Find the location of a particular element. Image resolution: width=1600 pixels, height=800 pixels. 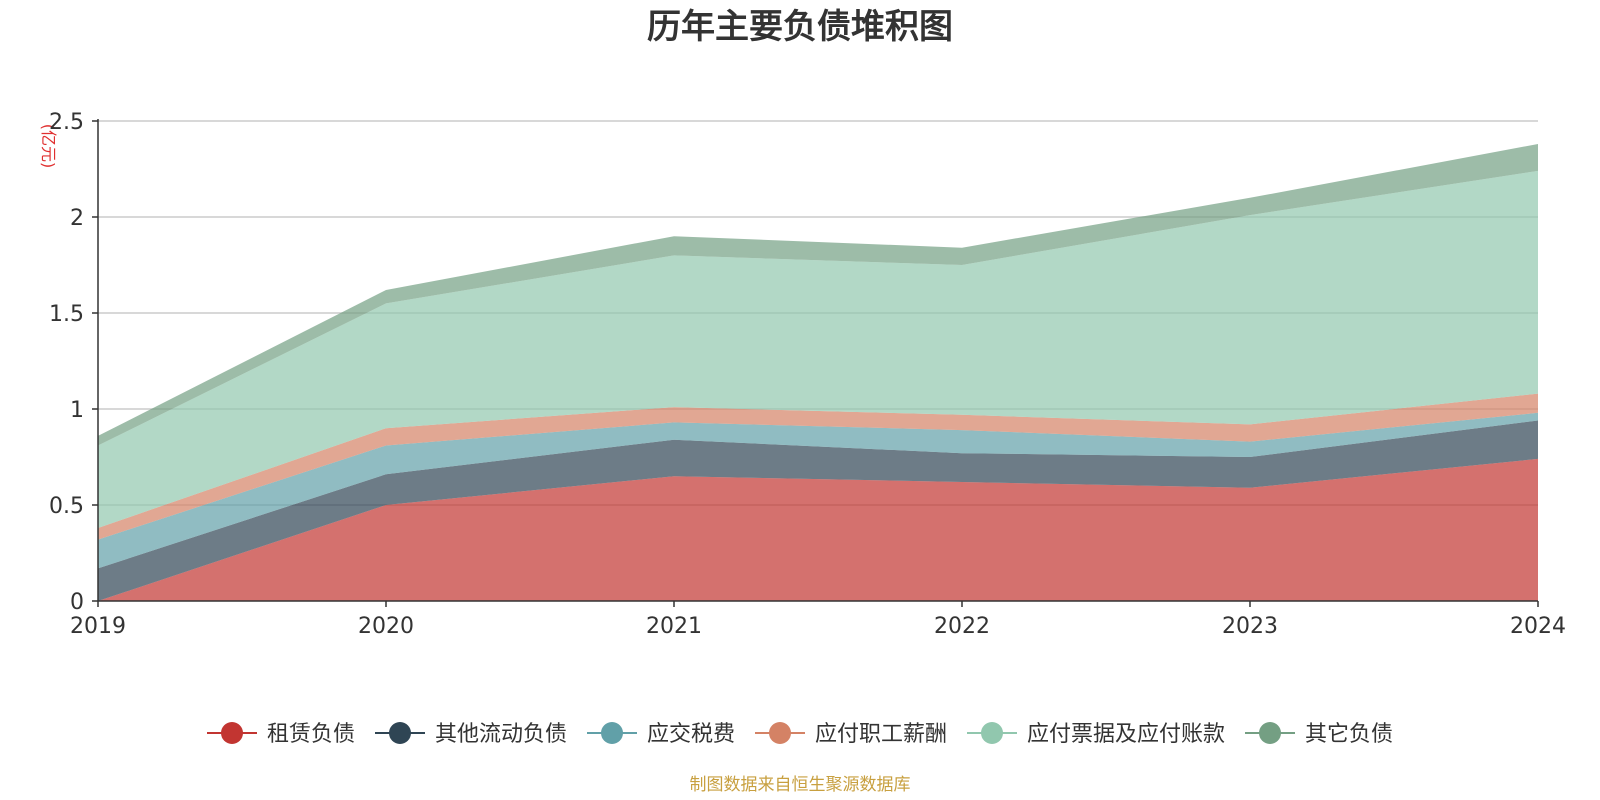

legend-label: 其他流动负债 is located at coordinates (501, 734).